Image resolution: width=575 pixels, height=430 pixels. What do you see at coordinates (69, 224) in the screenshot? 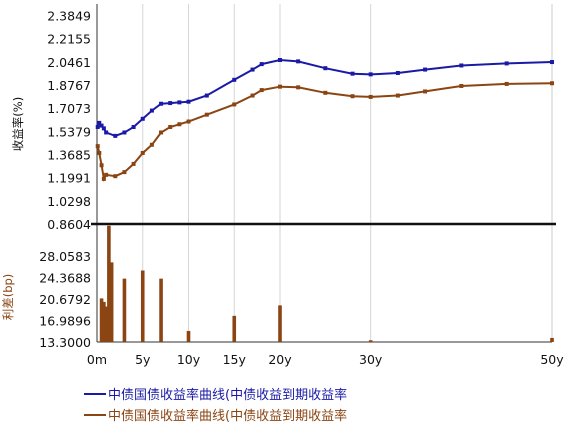
I see `y-tick-label: 0.8604` at bounding box center [69, 224].